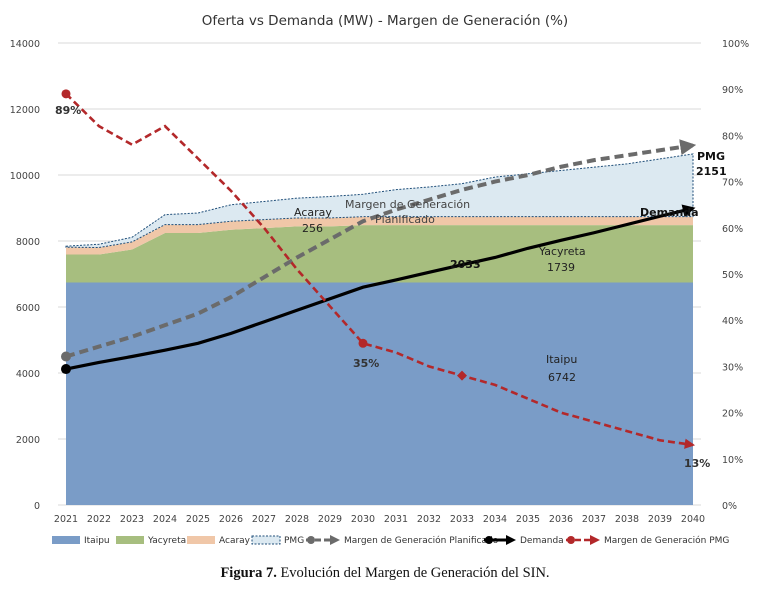  Describe the element at coordinates (313, 212) in the screenshot. I see `annotation-acaray-name: Acaray` at that location.